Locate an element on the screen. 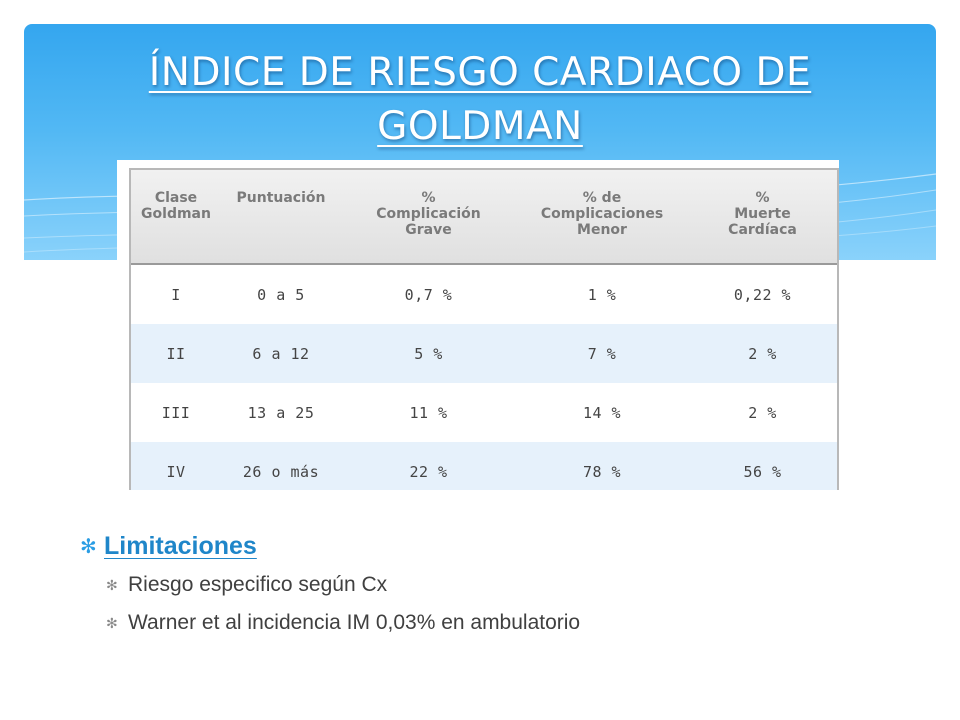 The height and width of the screenshot is (720, 960). header-text: Goldman is located at coordinates (176, 214).